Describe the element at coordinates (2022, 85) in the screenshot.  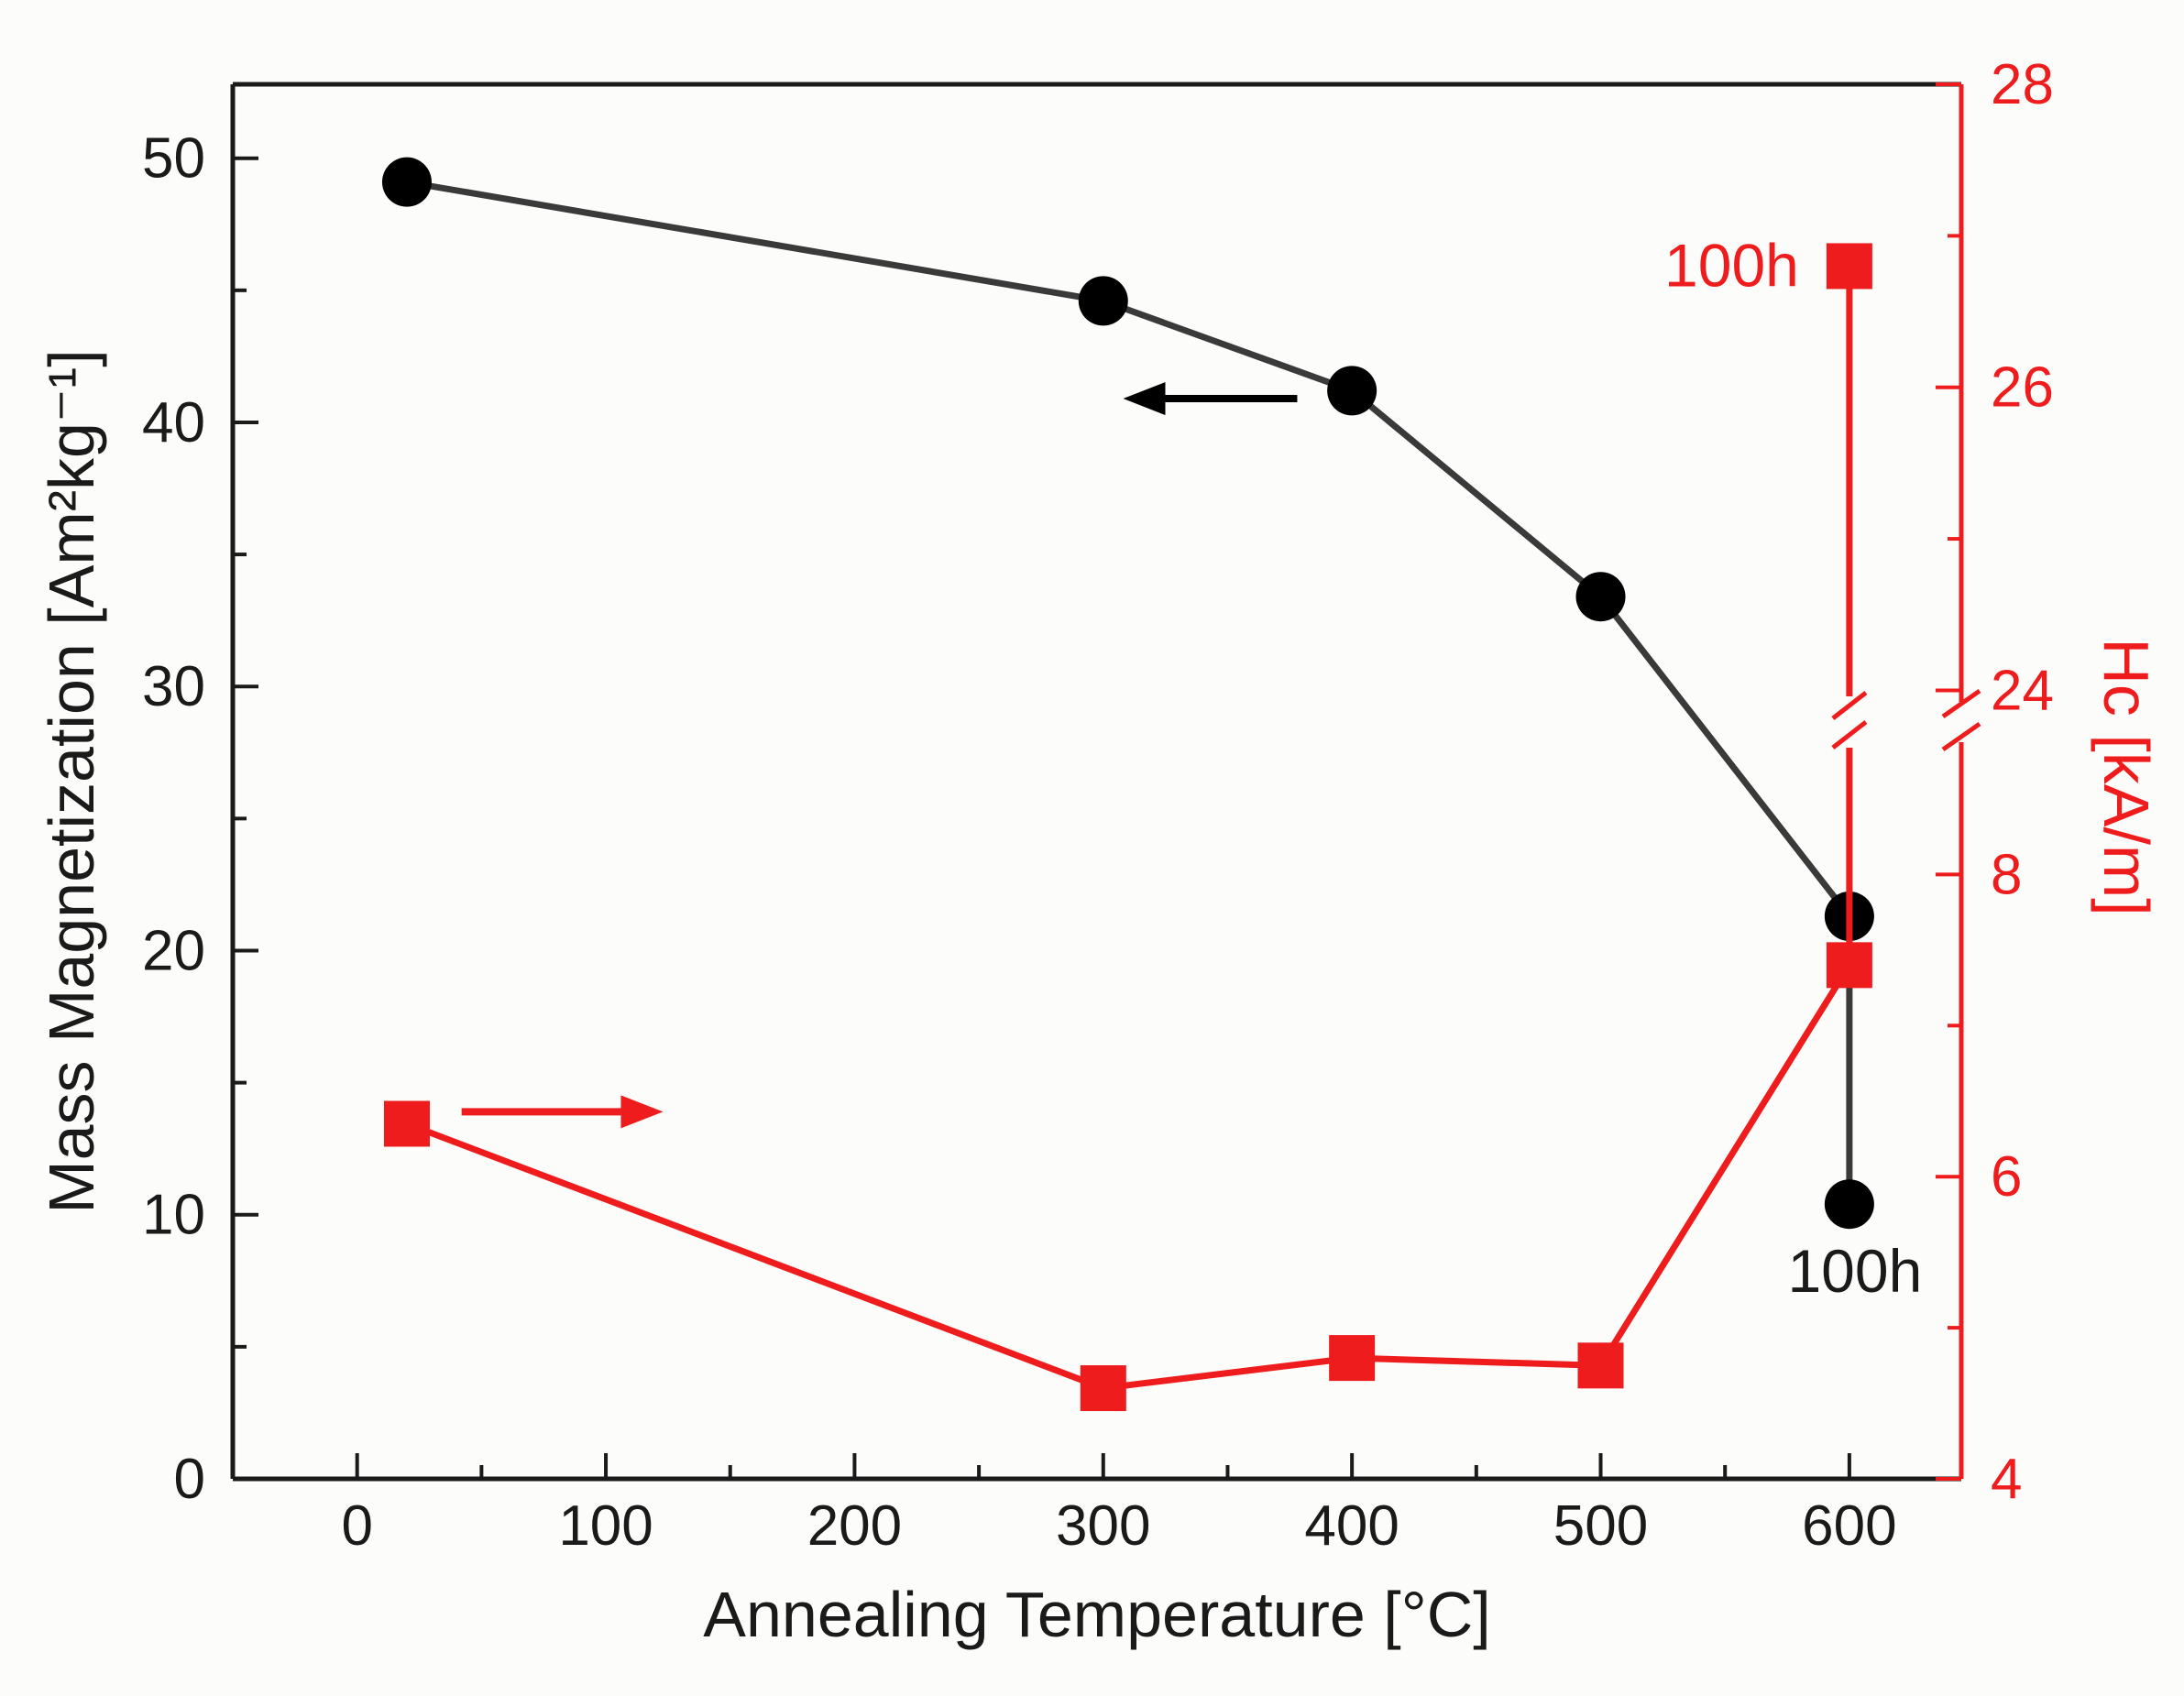
I see `y-right-tick-label: 28` at that location.